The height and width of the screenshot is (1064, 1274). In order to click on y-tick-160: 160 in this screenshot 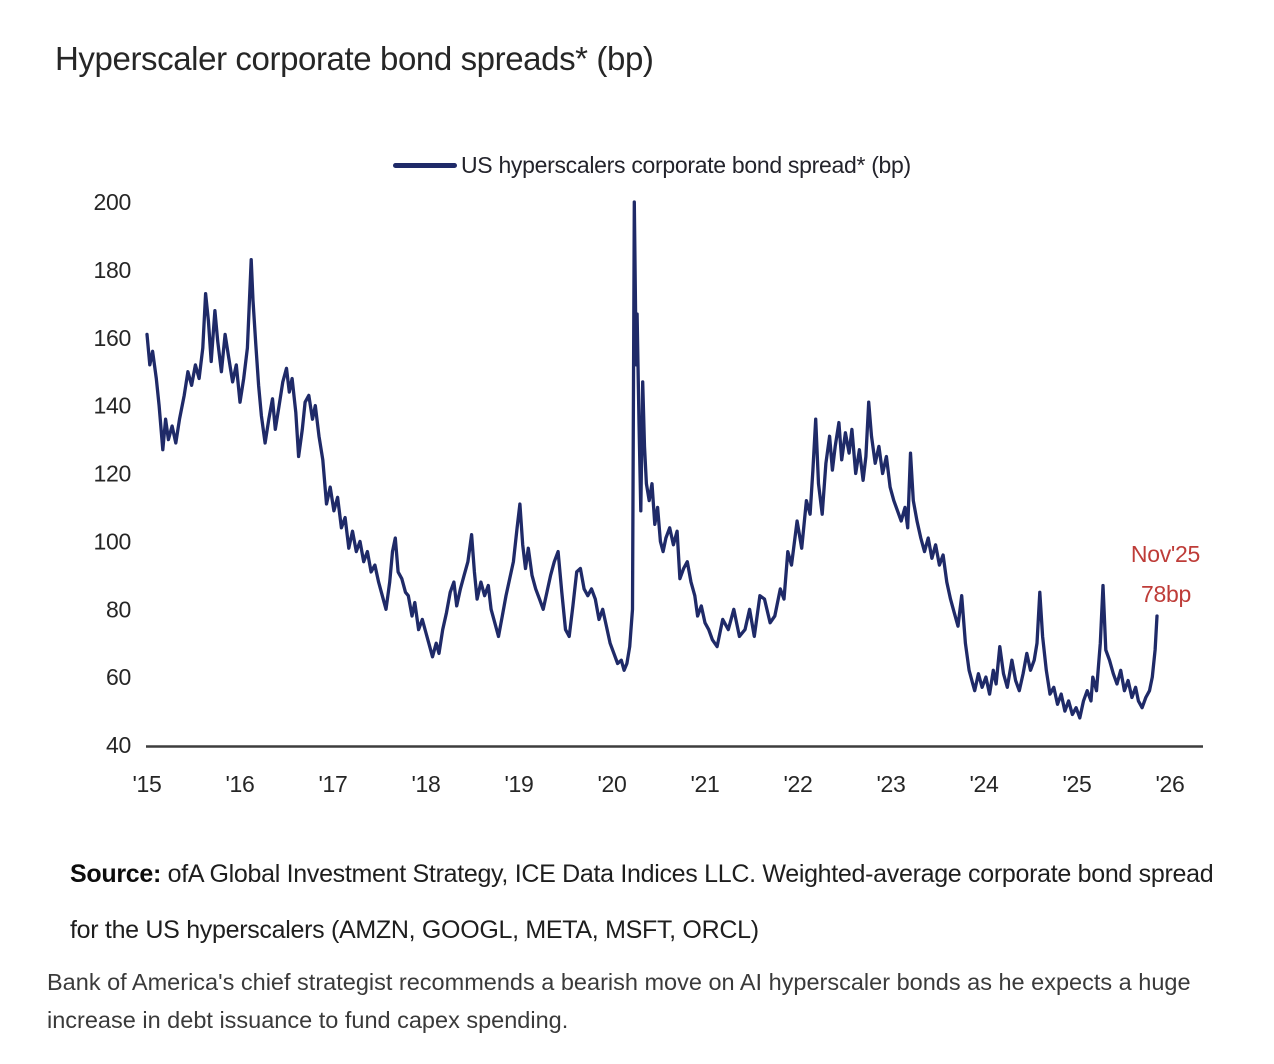, I will do `click(112, 338)`.